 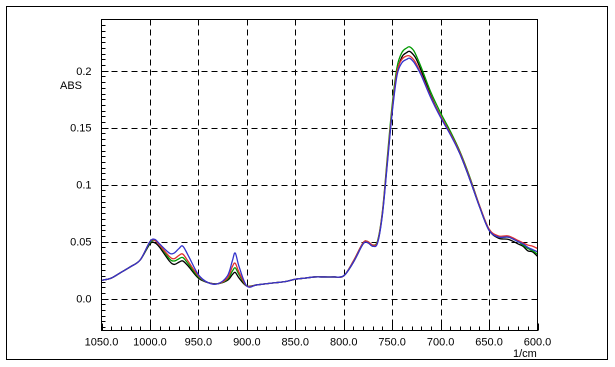 What do you see at coordinates (392, 343) in the screenshot?
I see `x-tick-label: 750.0` at bounding box center [392, 343].